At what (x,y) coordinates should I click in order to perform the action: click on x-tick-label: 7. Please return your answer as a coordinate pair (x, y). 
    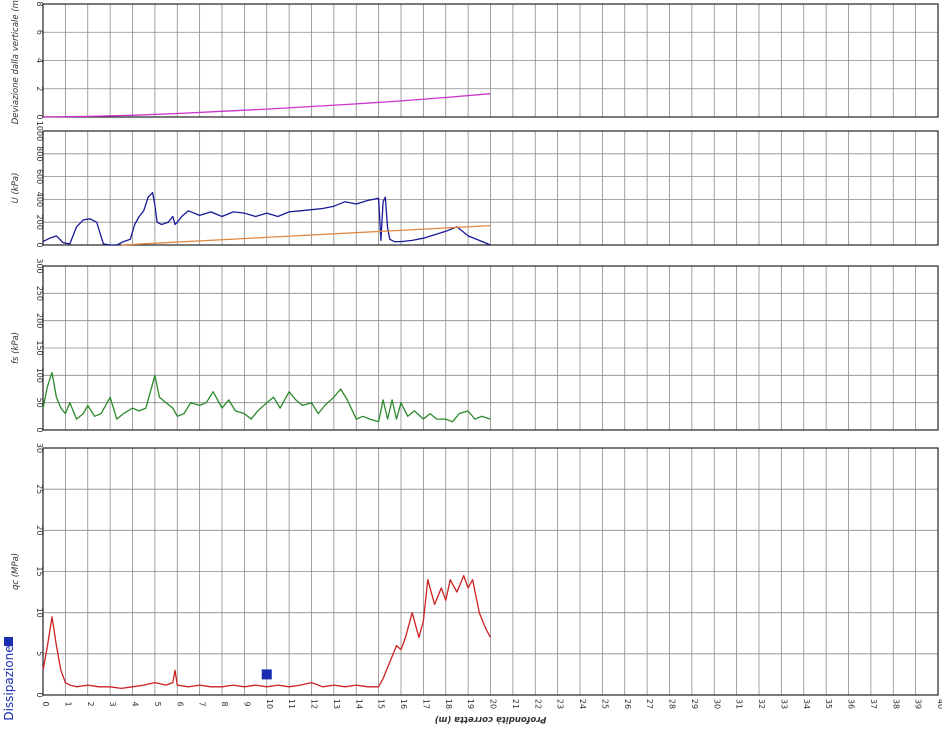
    Looking at the image, I should click on (202, 703).